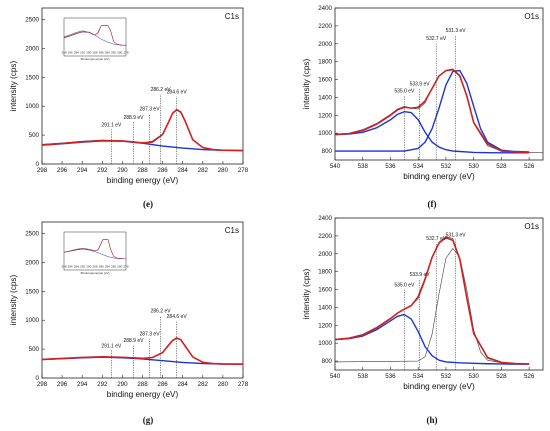  What do you see at coordinates (142, 384) in the screenshot?
I see `x-tick-label: 288` at bounding box center [142, 384].